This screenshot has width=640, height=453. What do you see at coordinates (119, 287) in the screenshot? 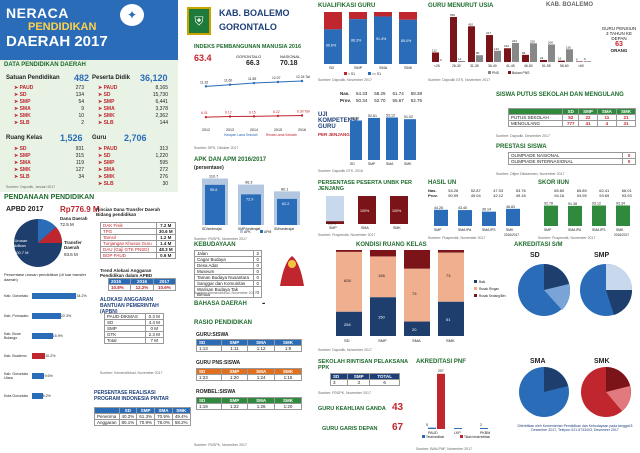
I see `table-cell: 10.8%` at bounding box center [119, 287].